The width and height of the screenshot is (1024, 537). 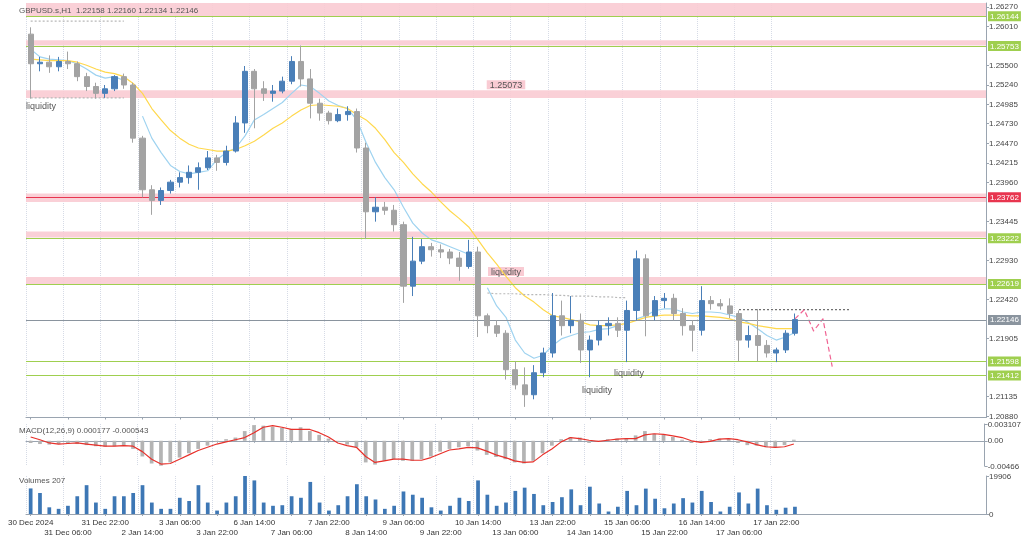 I want to click on x-tick-label: 31 Dec 06:00, so click(x=68, y=532).